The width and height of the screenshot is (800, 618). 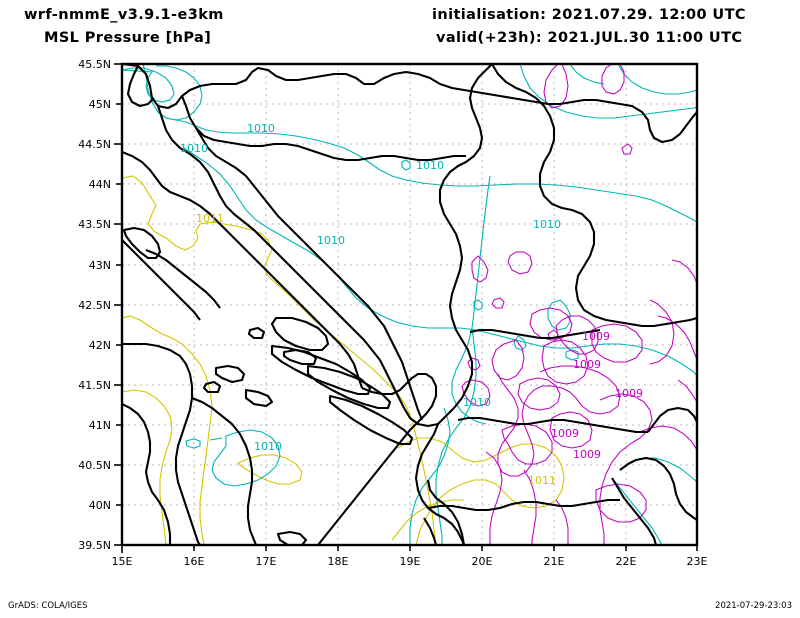 What do you see at coordinates (554, 561) in the screenshot?
I see `xtick-label-21E: 21E` at bounding box center [554, 561].